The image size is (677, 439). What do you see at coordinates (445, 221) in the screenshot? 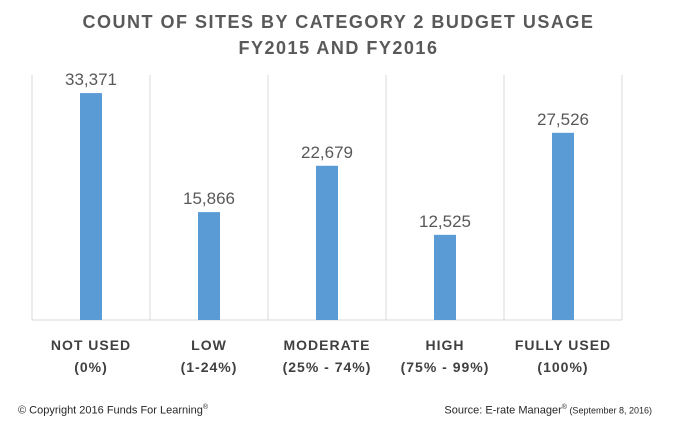
I see `data-label: 12,525` at bounding box center [445, 221].